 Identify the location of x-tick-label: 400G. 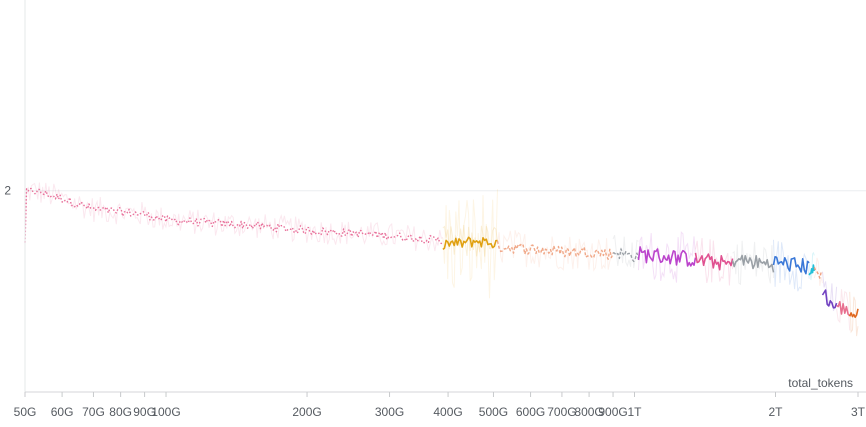
(447, 412).